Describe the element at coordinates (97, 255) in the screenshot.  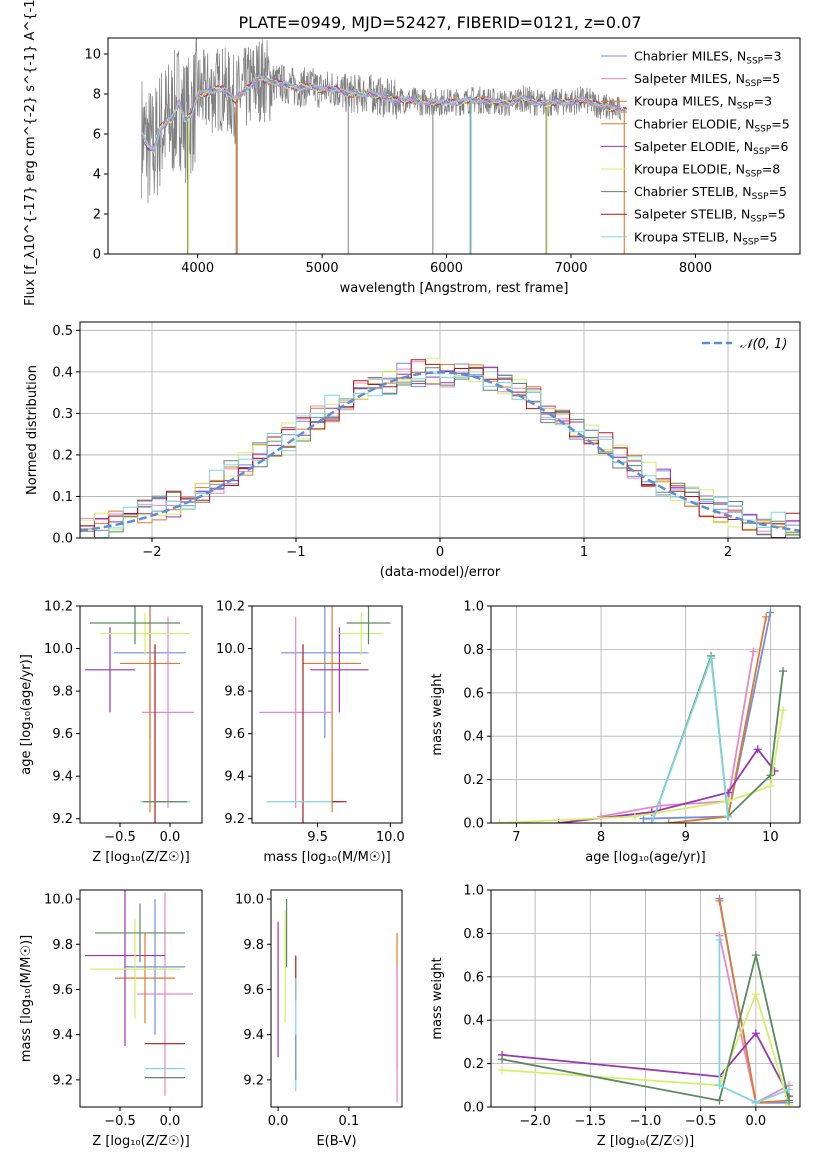
I see `y-tick-label: 0` at that location.